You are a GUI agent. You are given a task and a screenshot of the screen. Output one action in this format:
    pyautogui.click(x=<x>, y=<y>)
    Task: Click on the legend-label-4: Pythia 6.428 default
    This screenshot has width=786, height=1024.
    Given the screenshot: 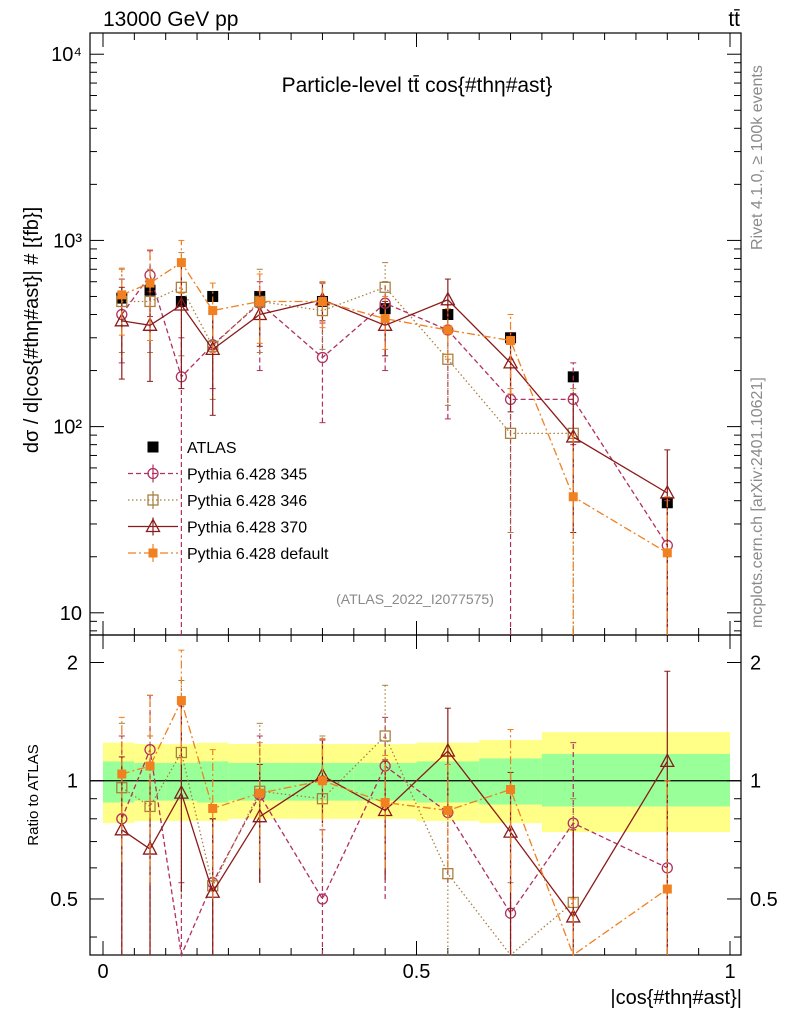 What is the action you would take?
    pyautogui.click(x=258, y=554)
    